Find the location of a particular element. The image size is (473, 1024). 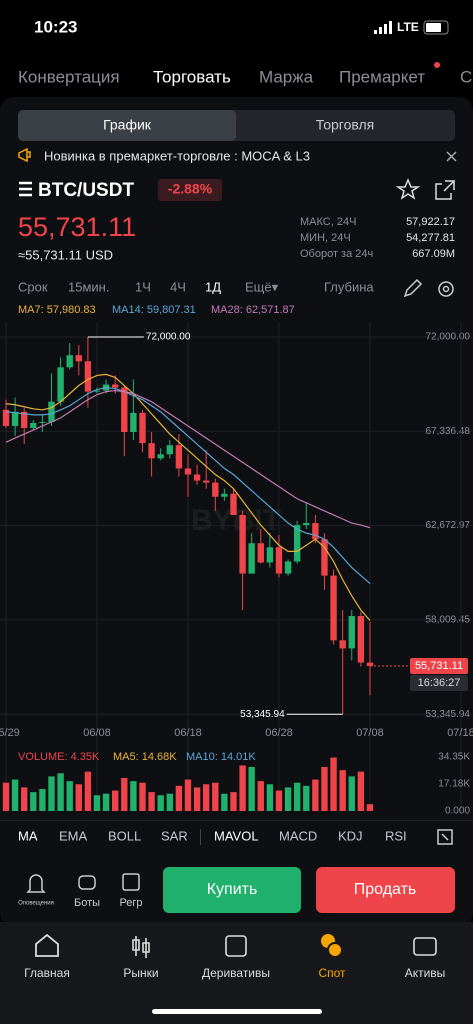

last-price-tag is located at coordinates (439, 665).